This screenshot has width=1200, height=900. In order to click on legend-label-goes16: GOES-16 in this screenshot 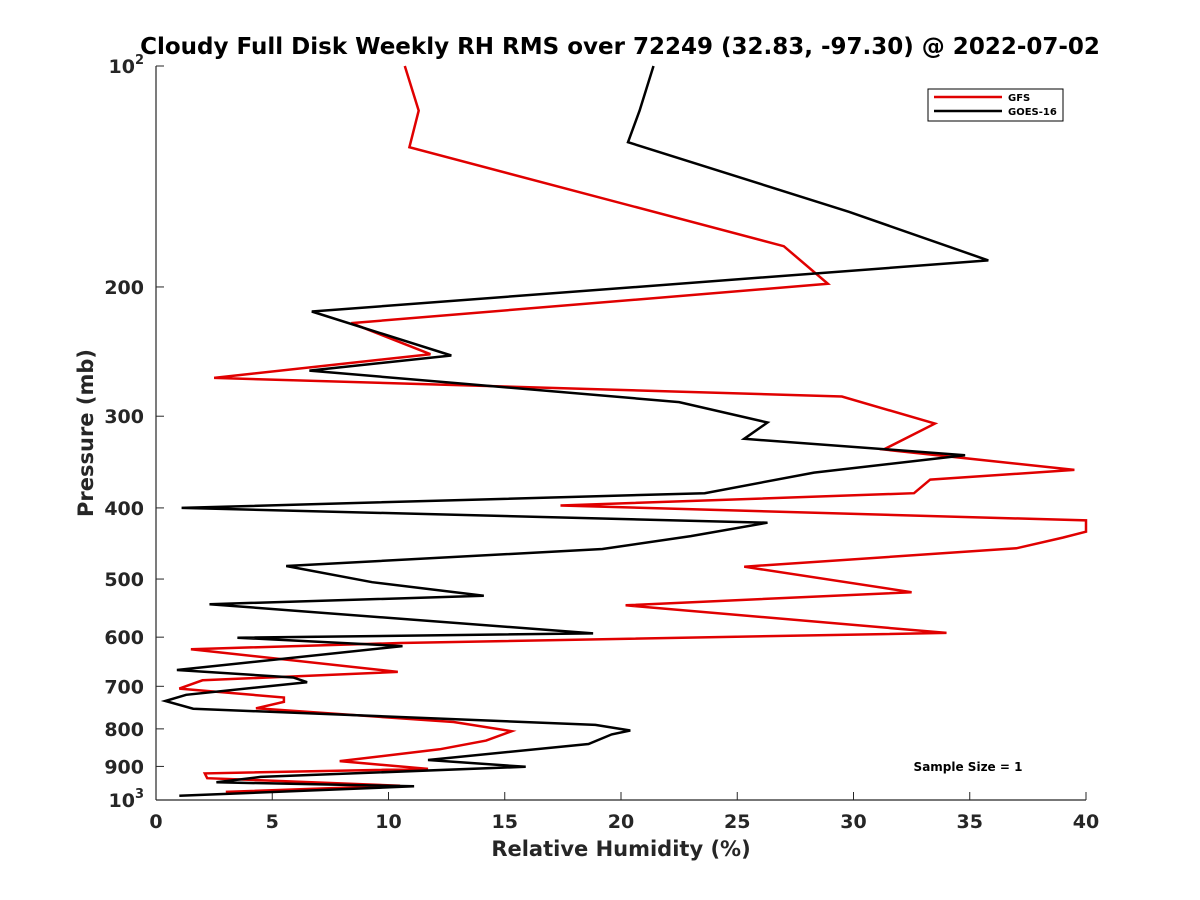, I will do `click(1032, 112)`.